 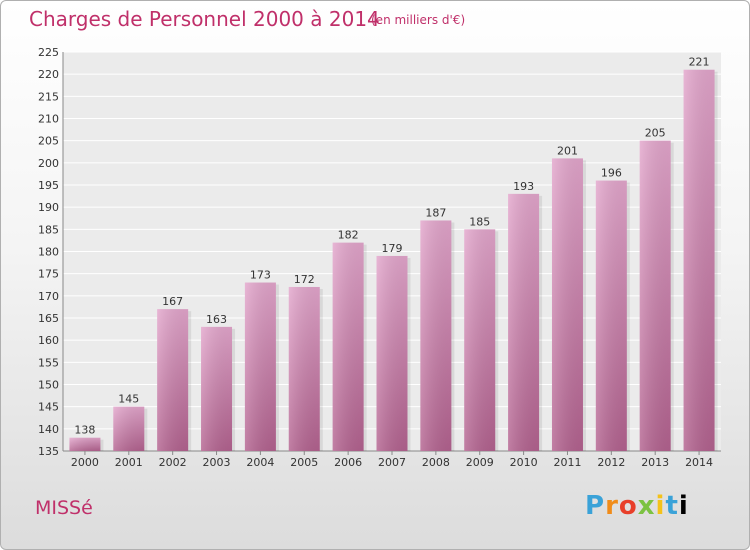 I want to click on data-label: 196, so click(x=611, y=173).